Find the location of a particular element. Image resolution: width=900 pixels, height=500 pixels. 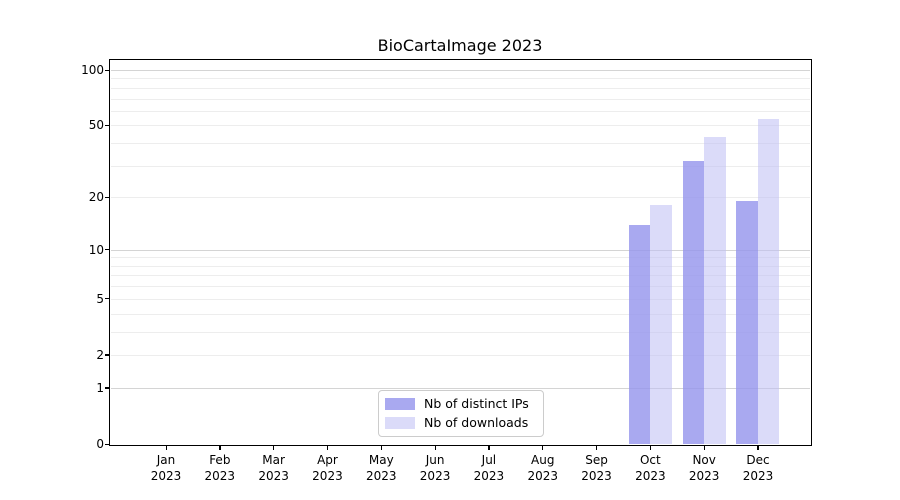

legend-item-distinct-ips: Nb of distinct IPs is located at coordinates (460, 404).